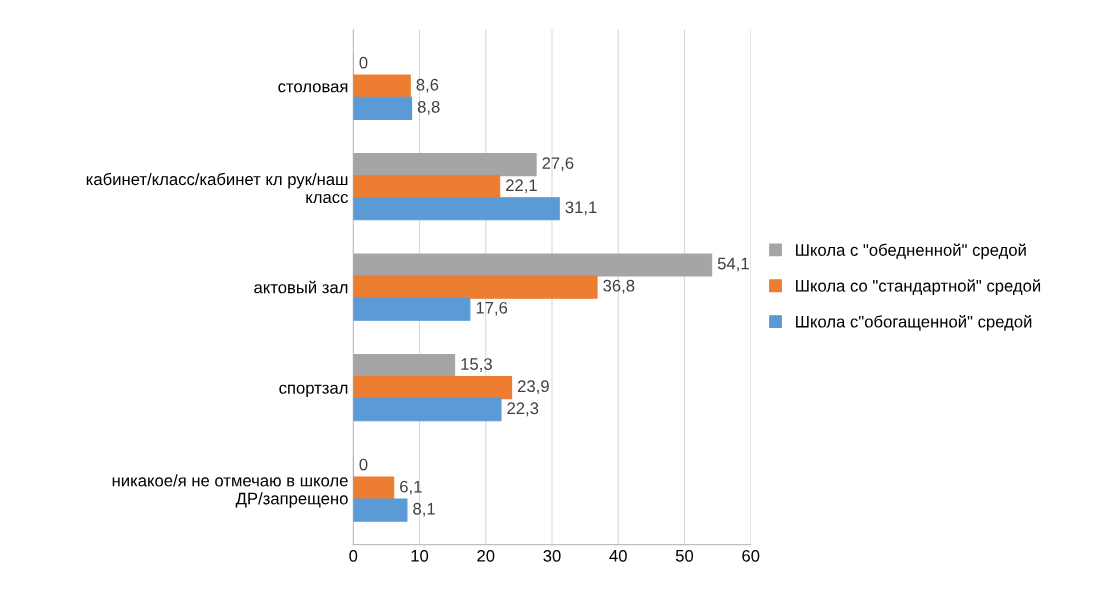  What do you see at coordinates (424, 509) in the screenshot?
I see `data-label: 8,1` at bounding box center [424, 509].